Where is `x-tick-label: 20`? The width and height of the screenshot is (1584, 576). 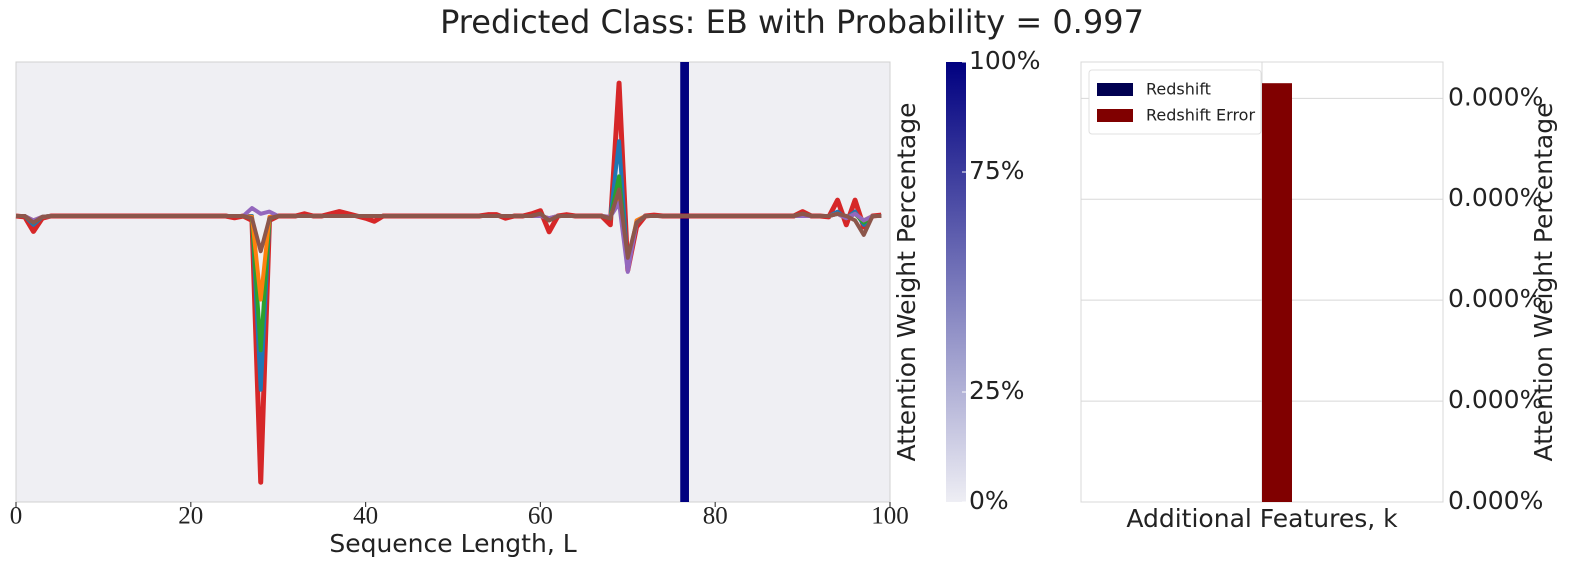 x-tick-label: 20 is located at coordinates (190, 516).